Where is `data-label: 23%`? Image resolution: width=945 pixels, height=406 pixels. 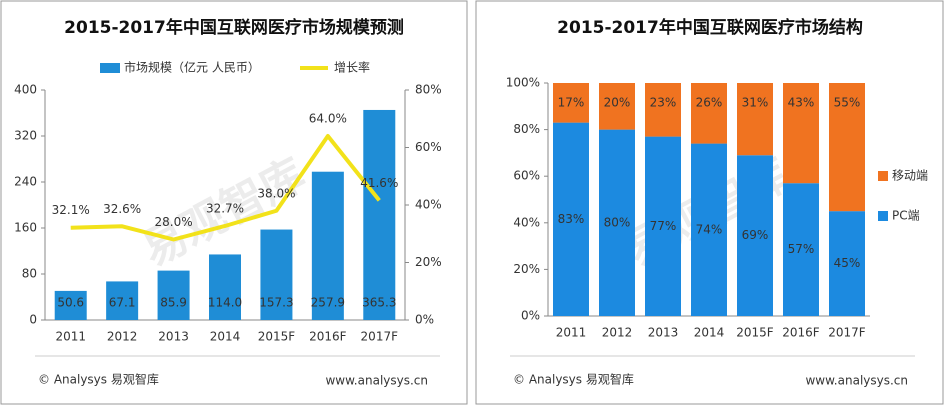
data-label: 23% is located at coordinates (663, 103).